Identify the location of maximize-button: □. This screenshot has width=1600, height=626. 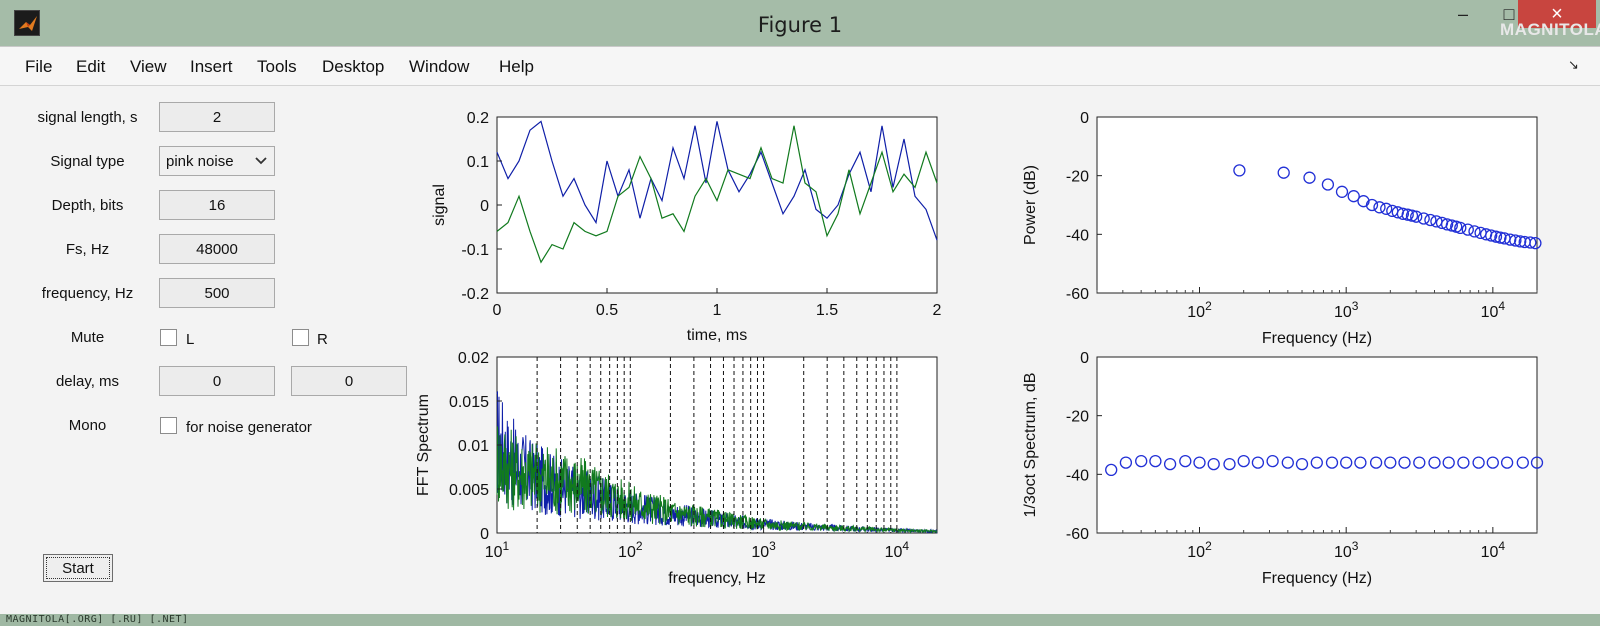
(1509, 13).